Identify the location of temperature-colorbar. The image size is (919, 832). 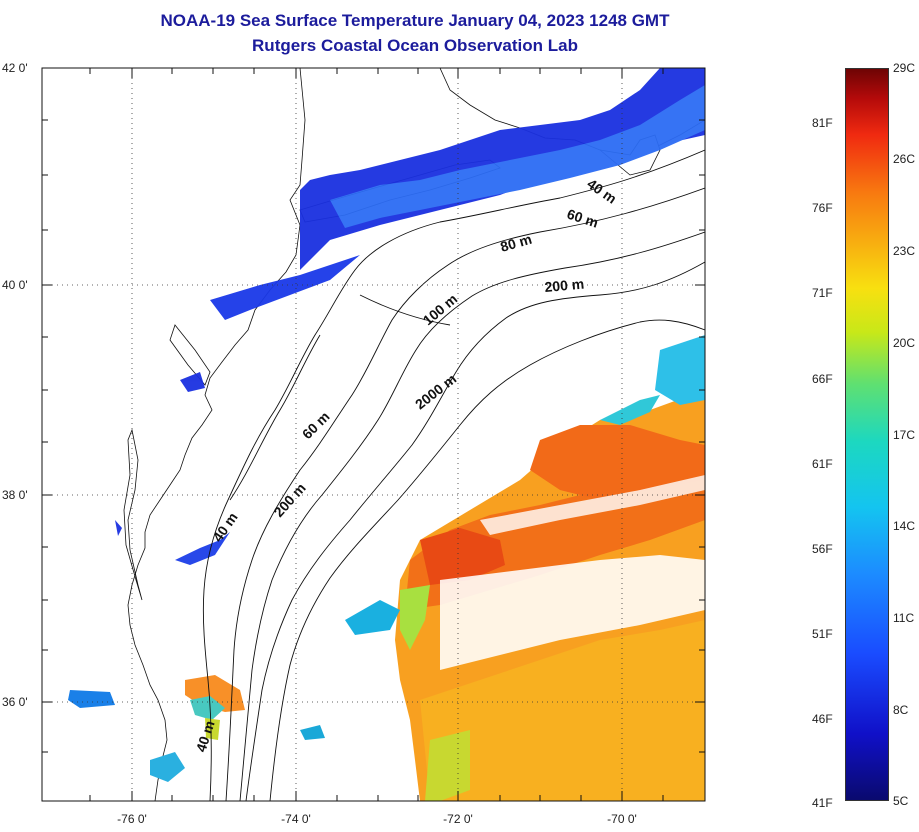
(867, 434).